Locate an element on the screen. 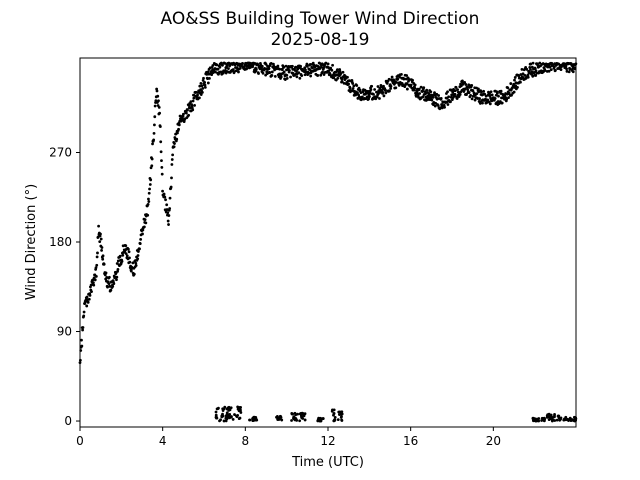 The width and height of the screenshot is (640, 480). y-axis-label: Wind Direction (°) is located at coordinates (31, 242).